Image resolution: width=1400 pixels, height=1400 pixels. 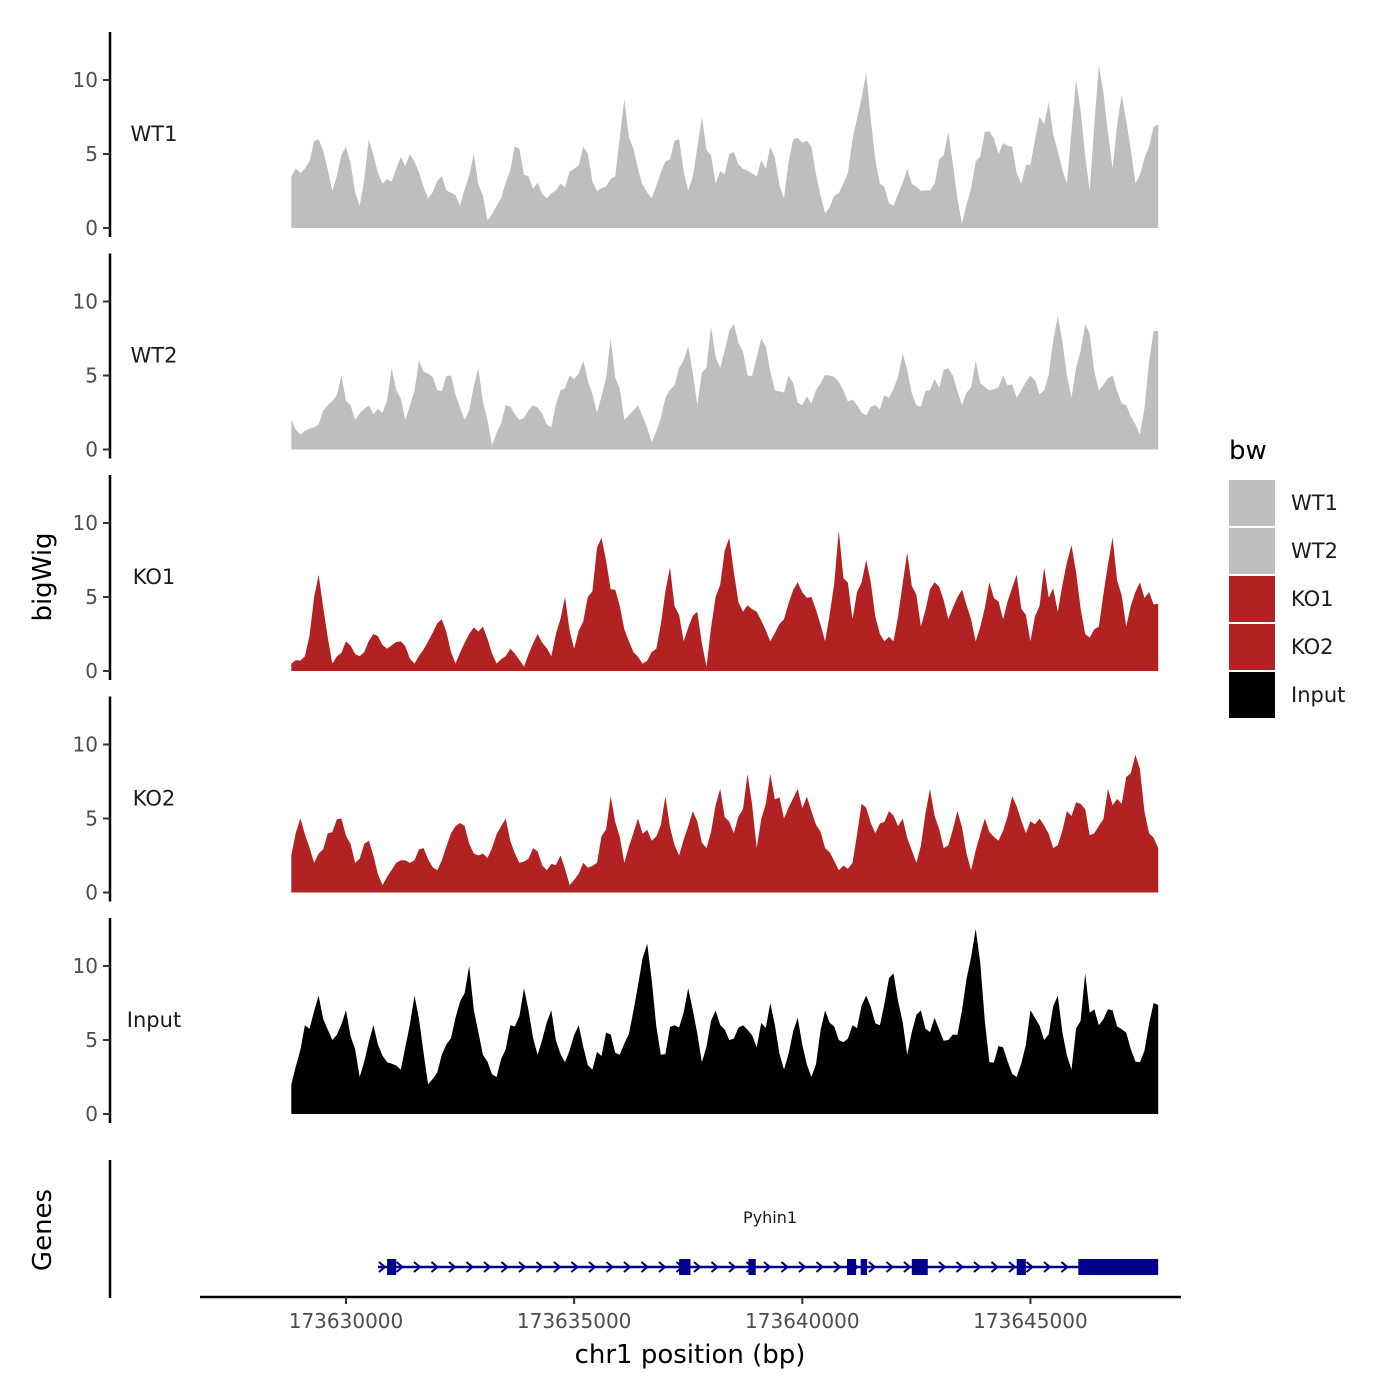 What do you see at coordinates (154, 134) in the screenshot?
I see `track-label-wt1: WT1` at bounding box center [154, 134].